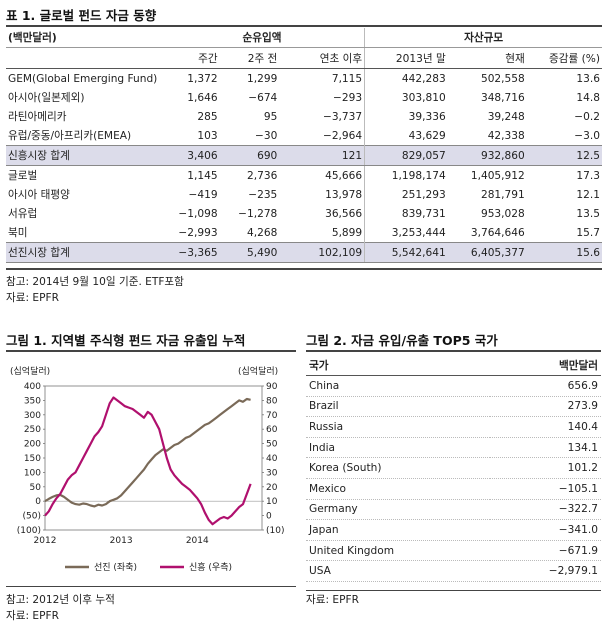 The image size is (605, 623). I want to click on country-name: India, so click(398, 448).